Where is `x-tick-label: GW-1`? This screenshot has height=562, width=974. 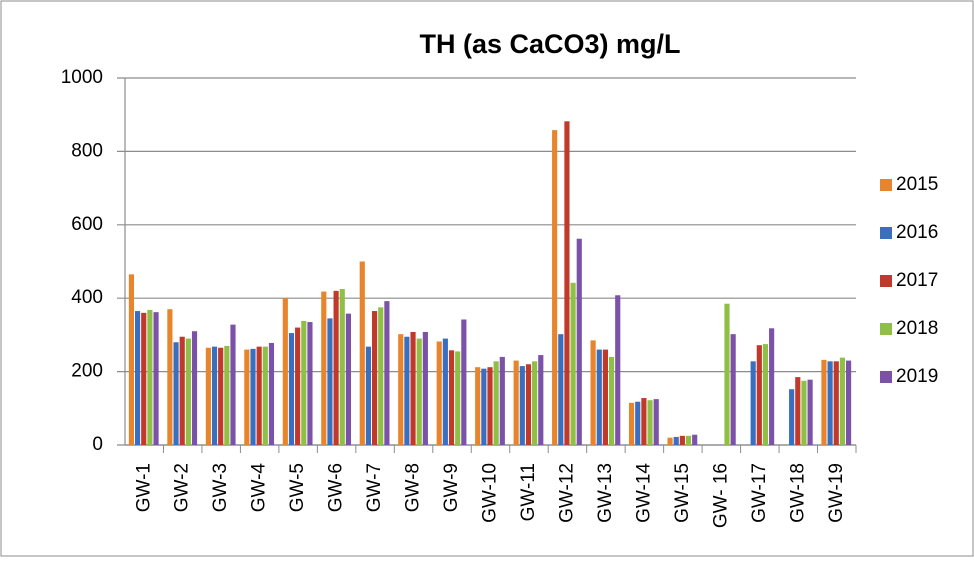 x-tick-label: GW-1 is located at coordinates (143, 487).